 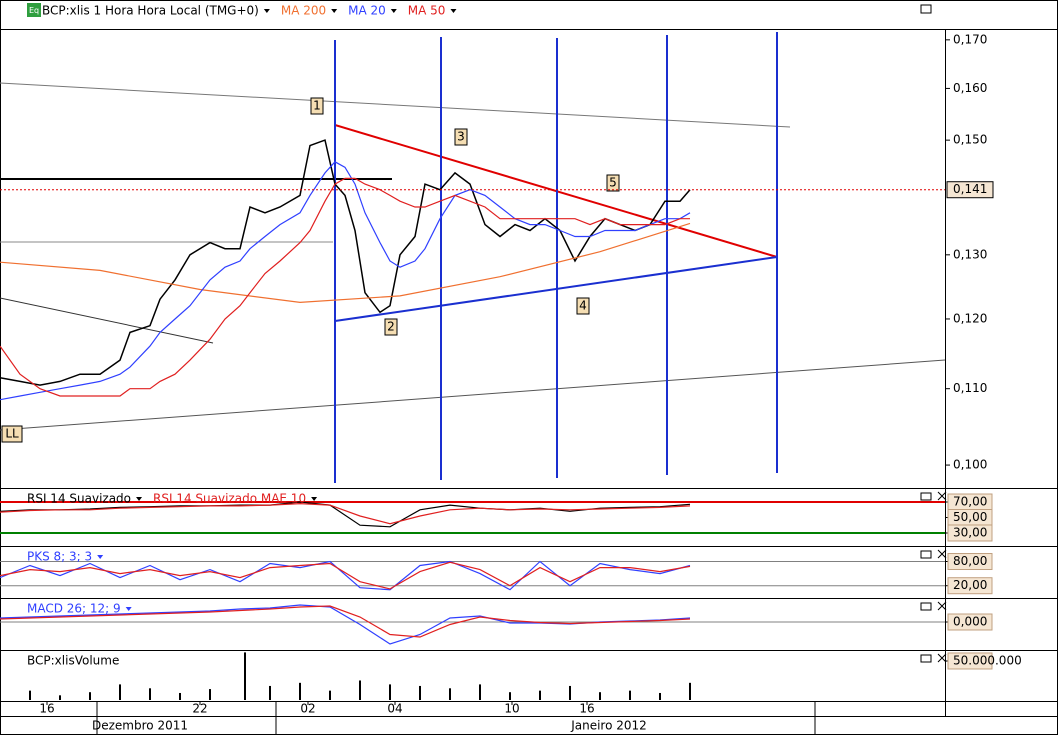 I want to click on wave-label: 4, so click(x=583, y=306).